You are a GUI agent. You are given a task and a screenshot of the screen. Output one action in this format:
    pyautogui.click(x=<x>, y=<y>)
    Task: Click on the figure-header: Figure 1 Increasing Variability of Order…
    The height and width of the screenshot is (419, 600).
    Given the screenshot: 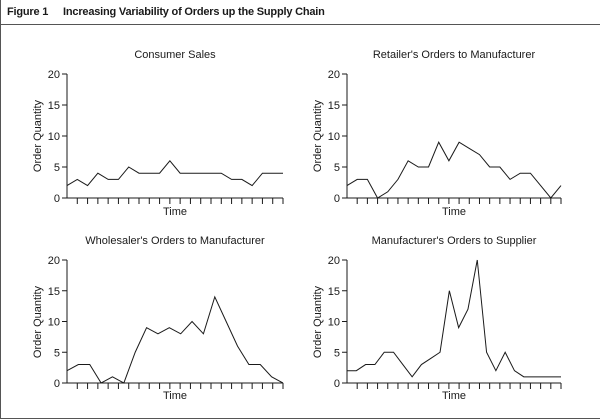 What is the action you would take?
    pyautogui.click(x=166, y=12)
    